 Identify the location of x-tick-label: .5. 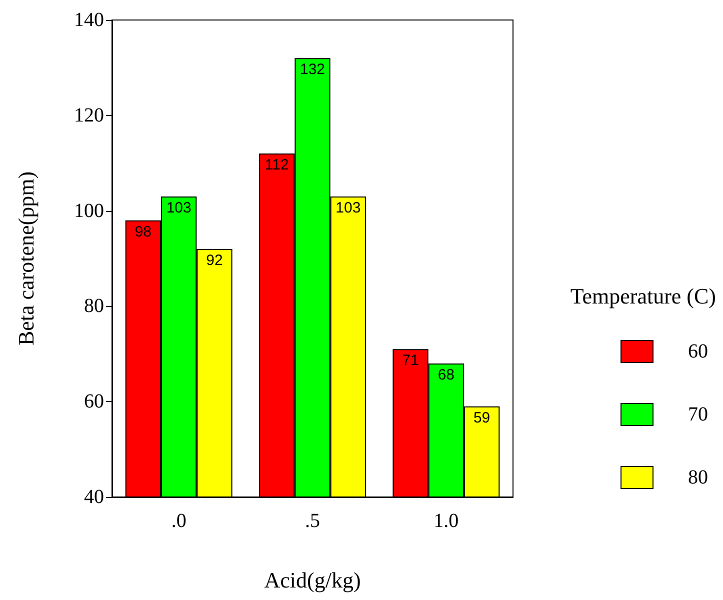
(312, 521).